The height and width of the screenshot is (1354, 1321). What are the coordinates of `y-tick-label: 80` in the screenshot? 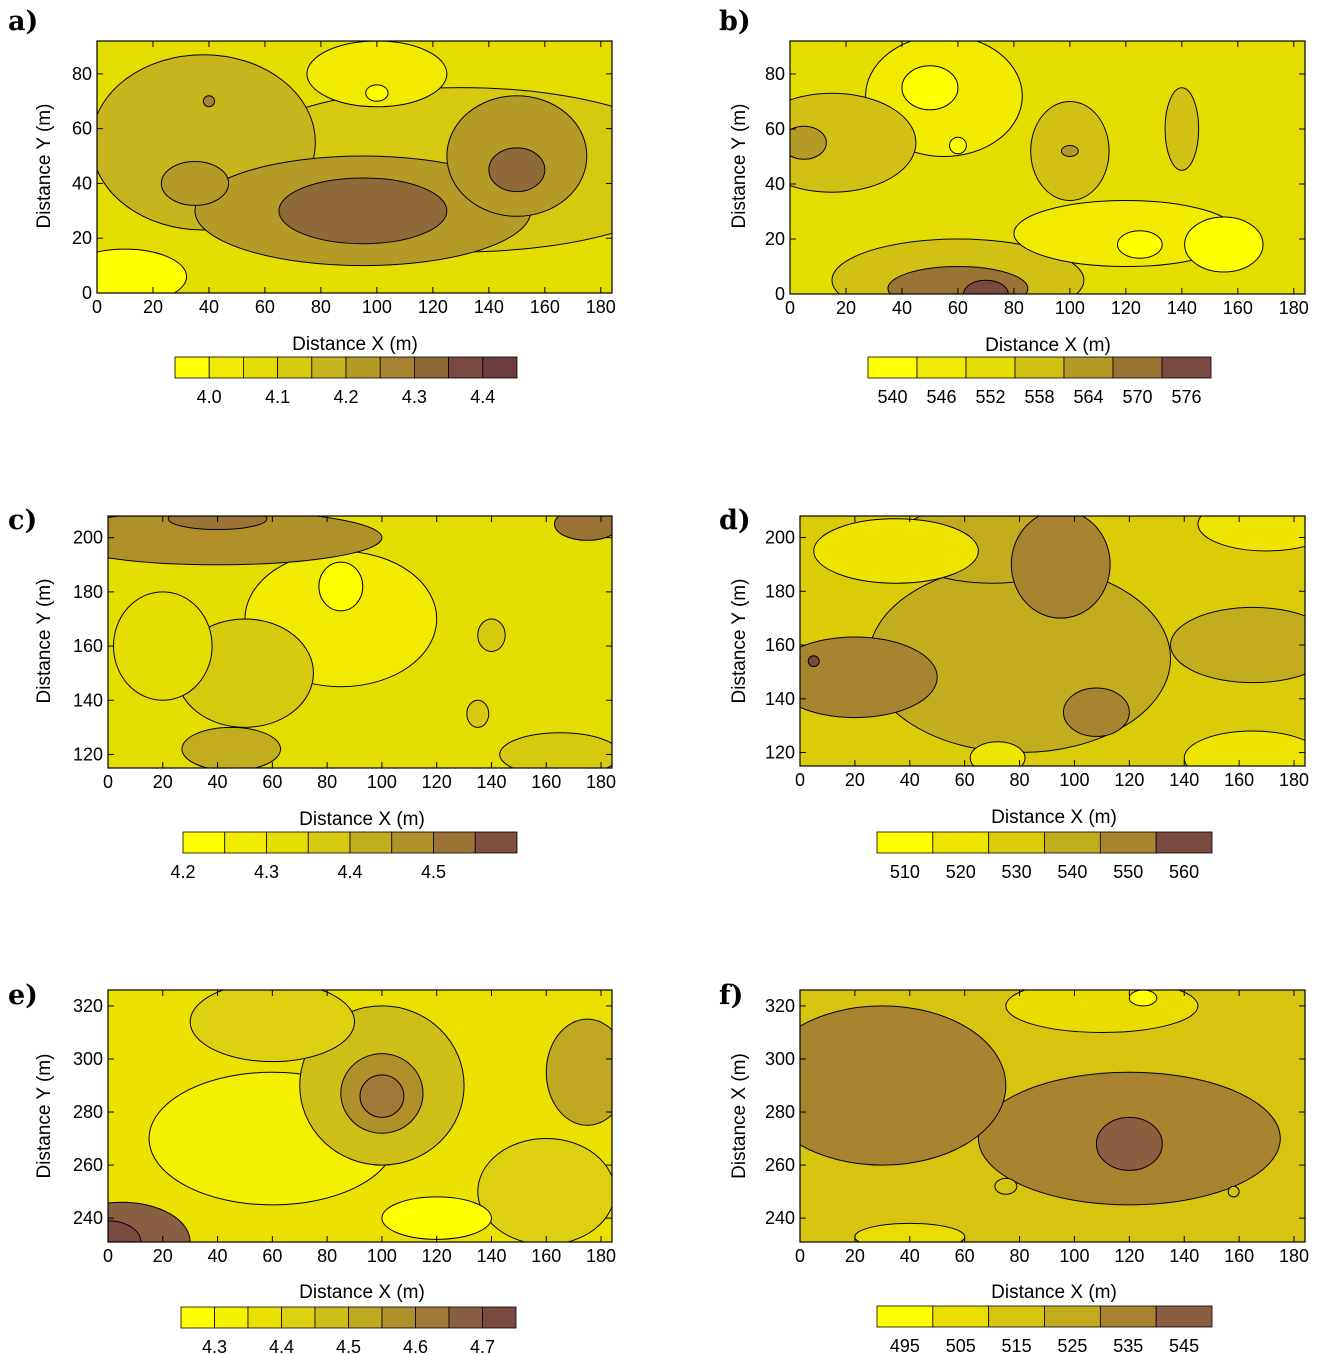 It's located at (82, 74).